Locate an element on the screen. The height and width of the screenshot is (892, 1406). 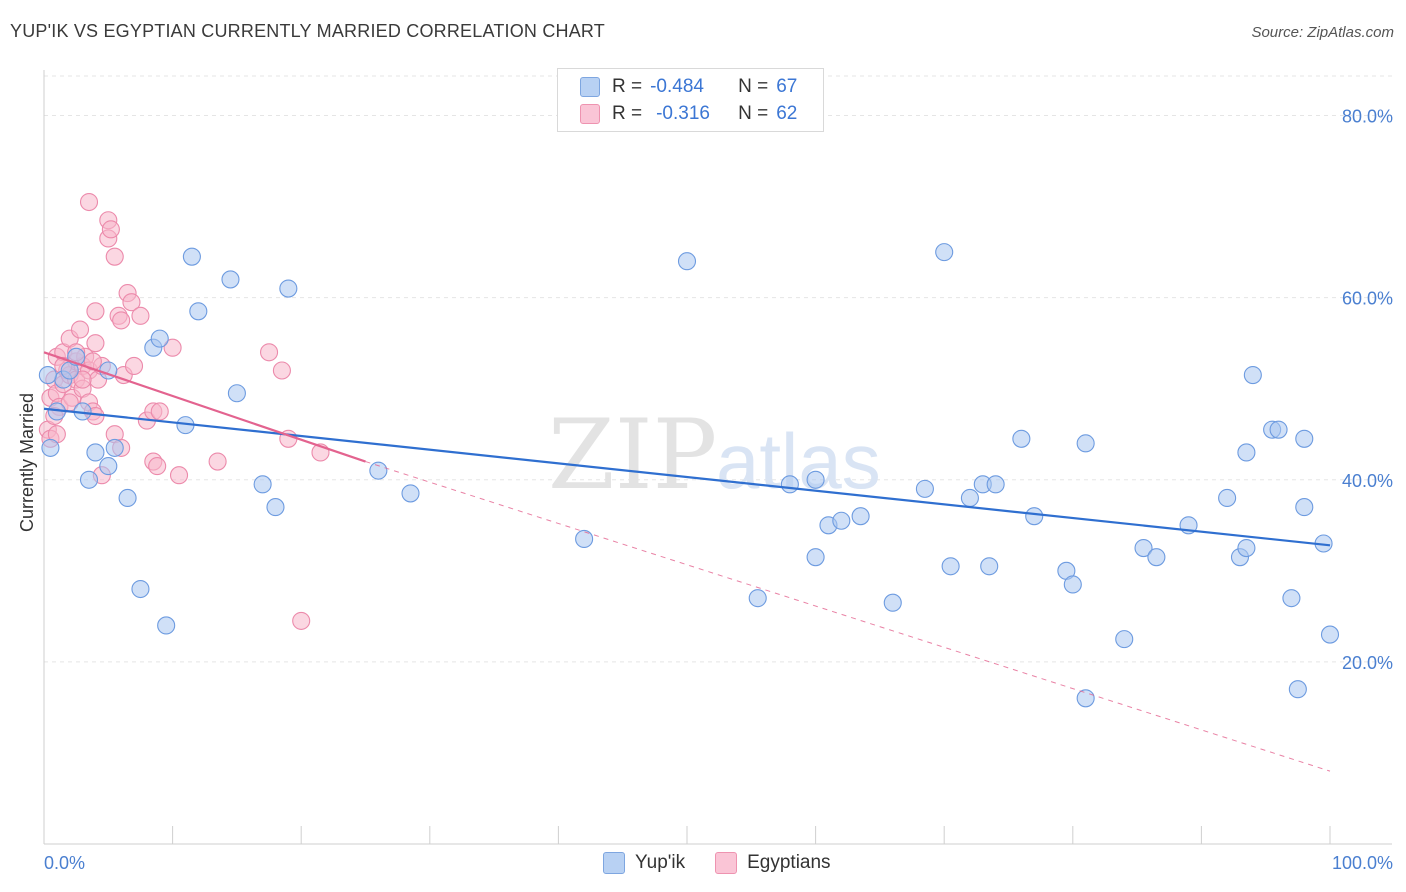
x-tick-label: 100.0% is located at coordinates (1362, 863).